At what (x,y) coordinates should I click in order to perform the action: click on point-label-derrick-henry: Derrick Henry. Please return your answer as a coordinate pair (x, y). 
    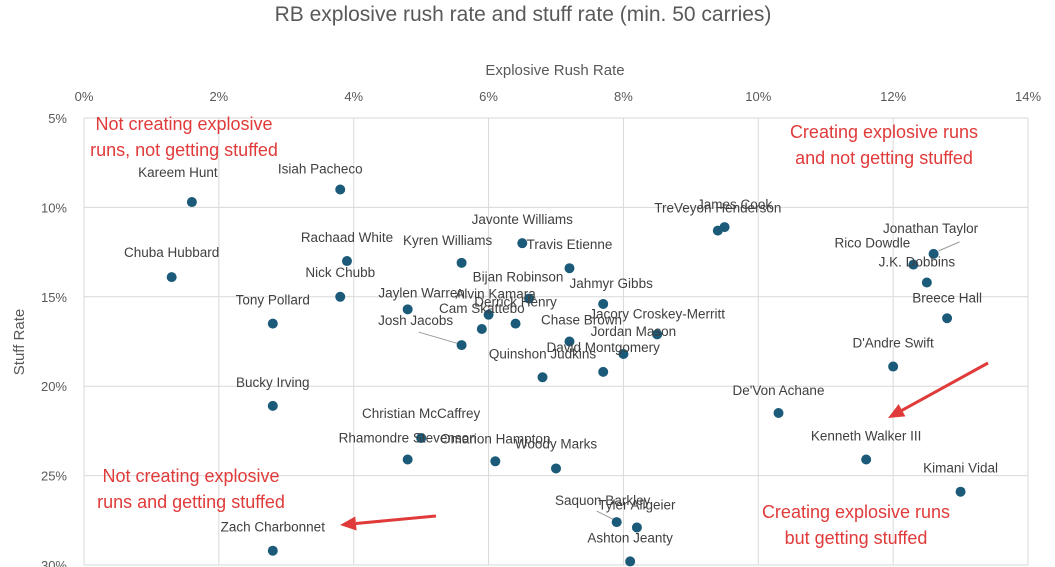
    Looking at the image, I should click on (515, 302).